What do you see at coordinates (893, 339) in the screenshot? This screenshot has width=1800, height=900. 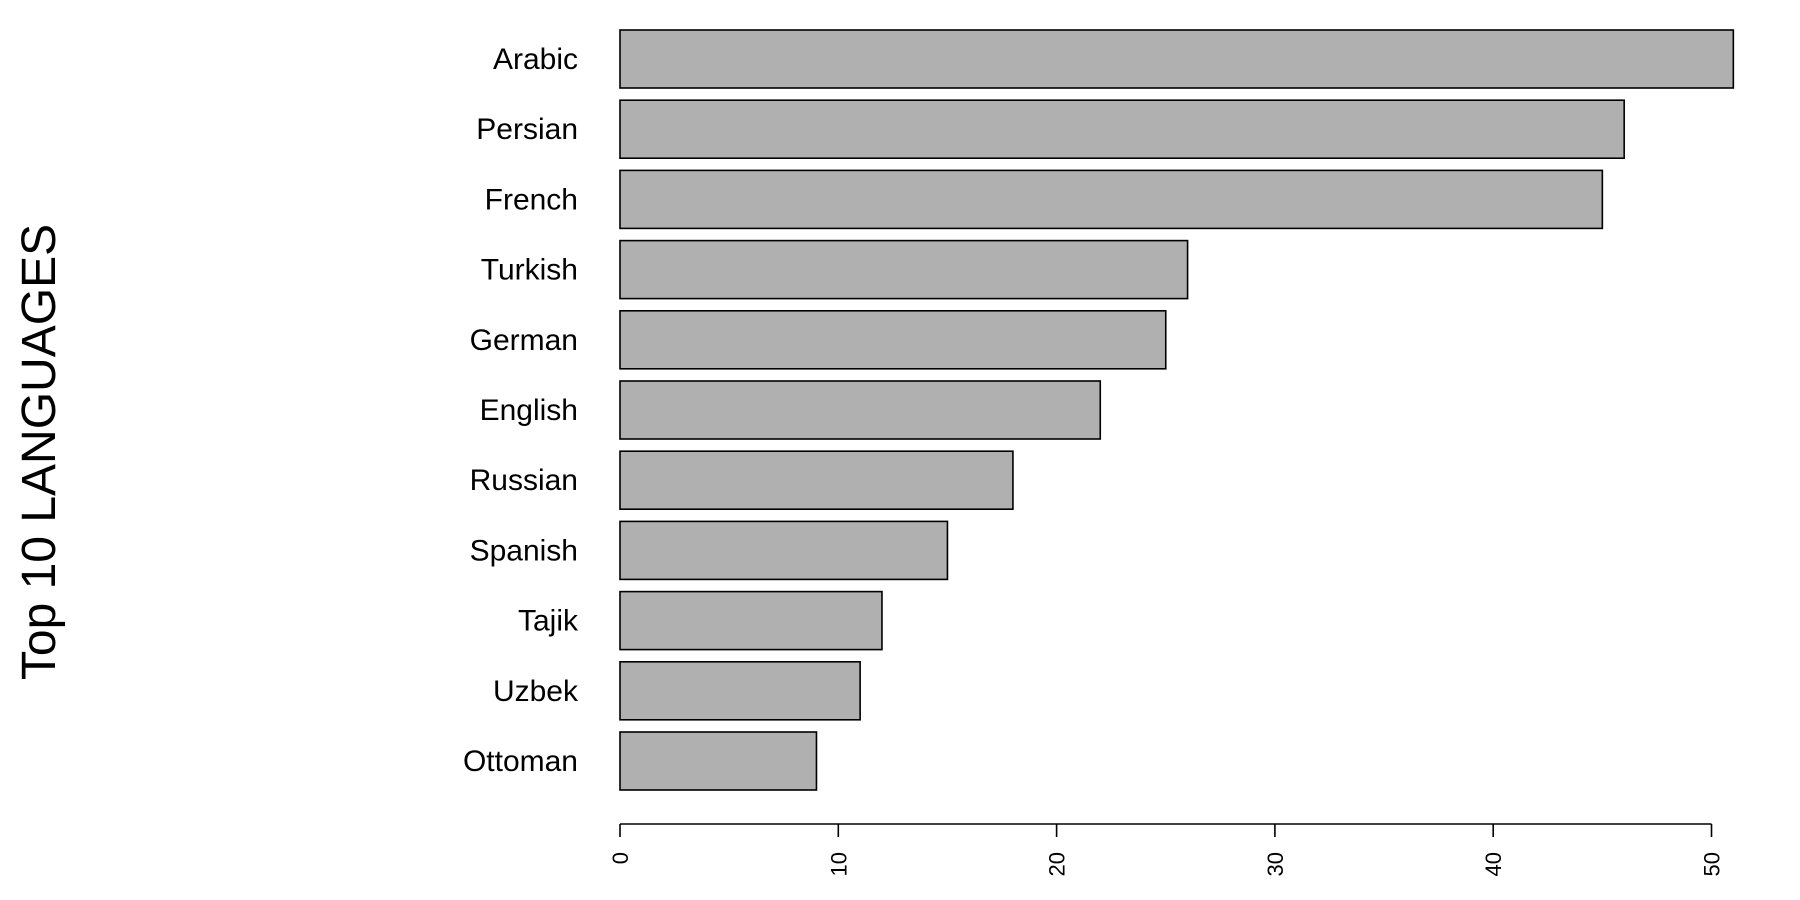 I see `bar-german` at bounding box center [893, 339].